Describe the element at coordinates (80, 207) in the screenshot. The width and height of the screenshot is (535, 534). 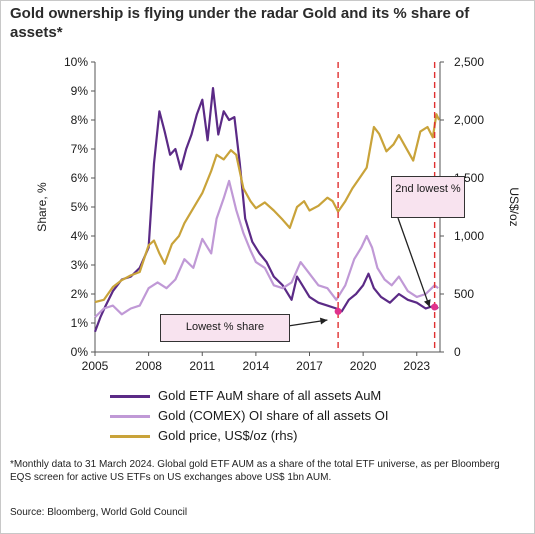
I see `y-left-tick-label: 5%` at that location.